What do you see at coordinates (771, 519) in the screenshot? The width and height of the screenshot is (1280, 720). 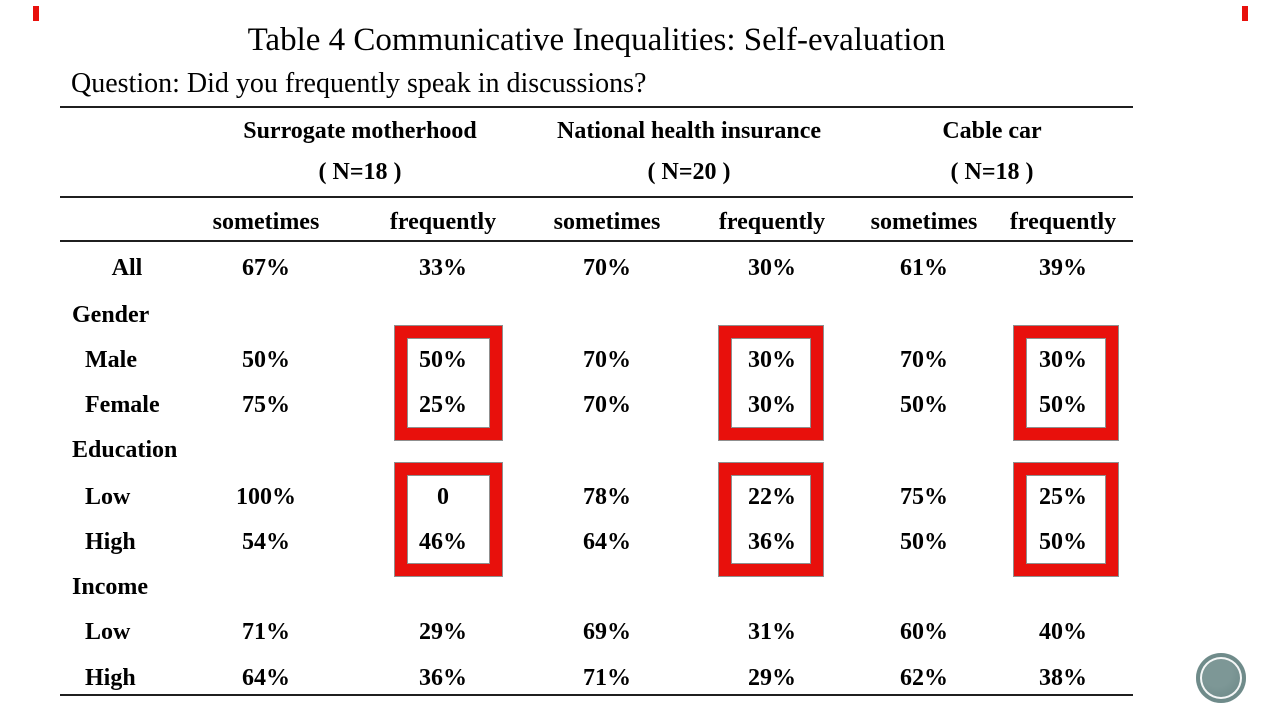 I see `highlight-box-education-insurance` at bounding box center [771, 519].